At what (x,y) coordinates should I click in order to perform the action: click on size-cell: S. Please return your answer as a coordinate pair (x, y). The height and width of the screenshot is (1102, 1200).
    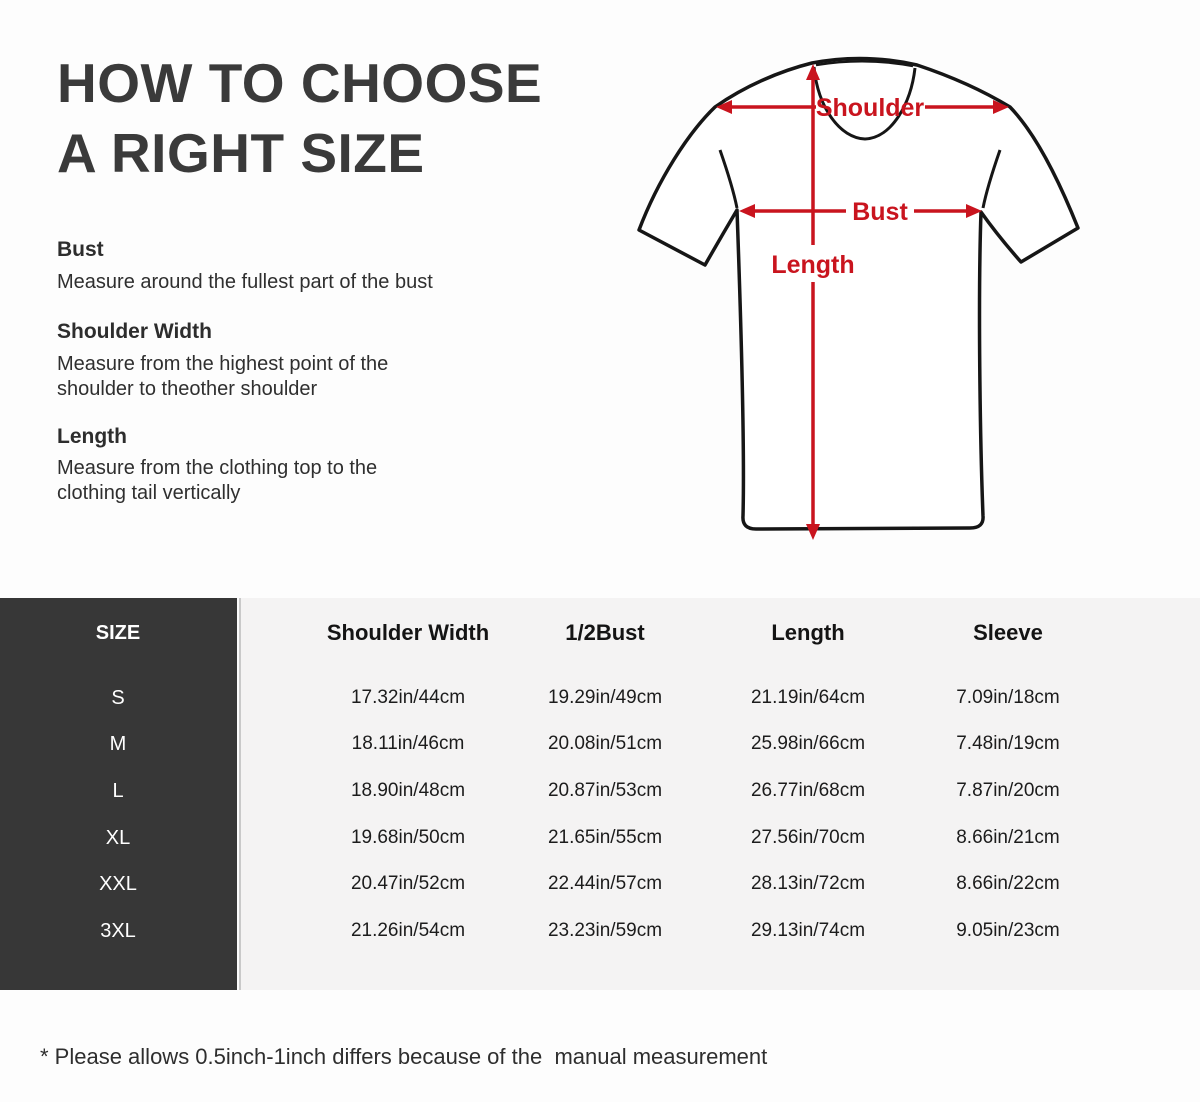
    Looking at the image, I should click on (118, 698).